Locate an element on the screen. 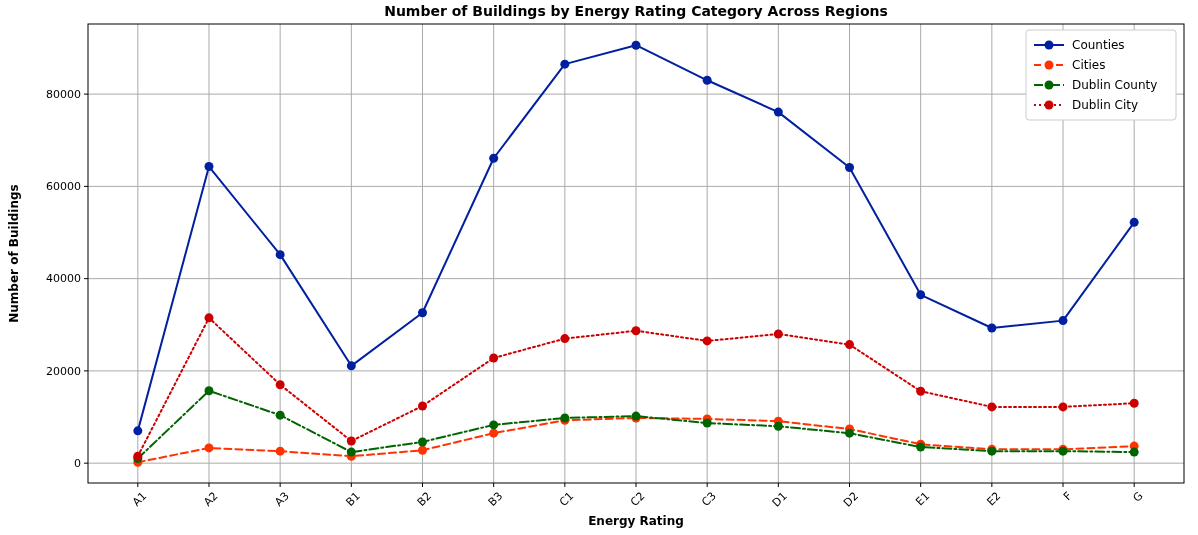 The image size is (1198, 535). x-tick-label: A3 is located at coordinates (282, 499).